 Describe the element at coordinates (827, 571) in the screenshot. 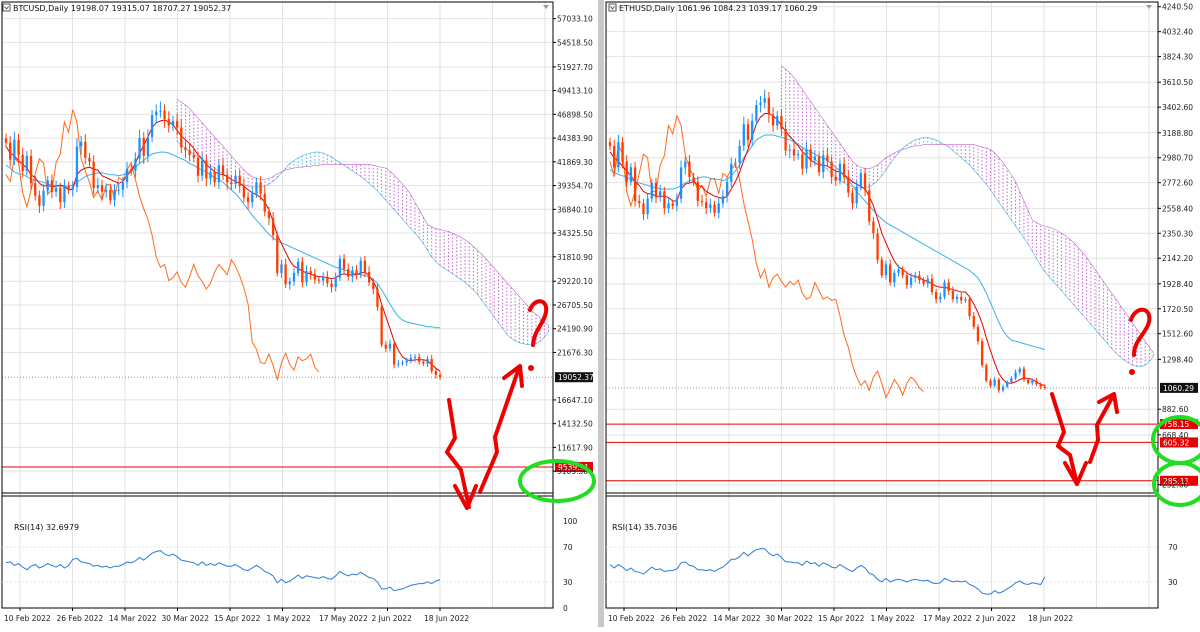

I see `rsi-line` at that location.